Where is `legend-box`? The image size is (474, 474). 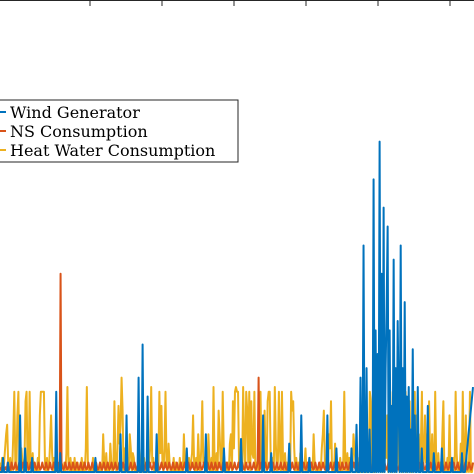 legend-box is located at coordinates (119, 131).